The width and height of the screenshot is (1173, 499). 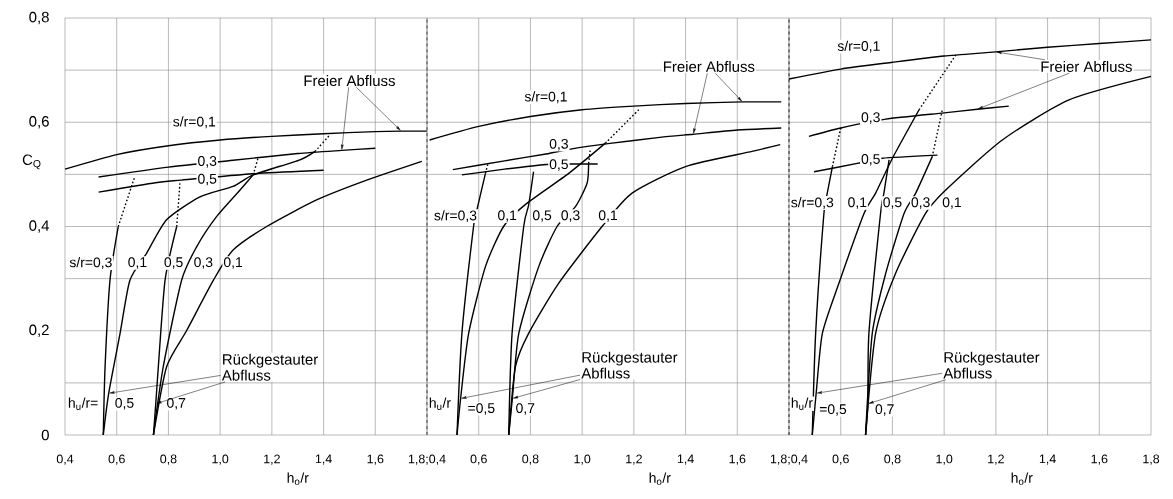 I want to click on x-tick-label: 0,4, so click(x=65, y=459).